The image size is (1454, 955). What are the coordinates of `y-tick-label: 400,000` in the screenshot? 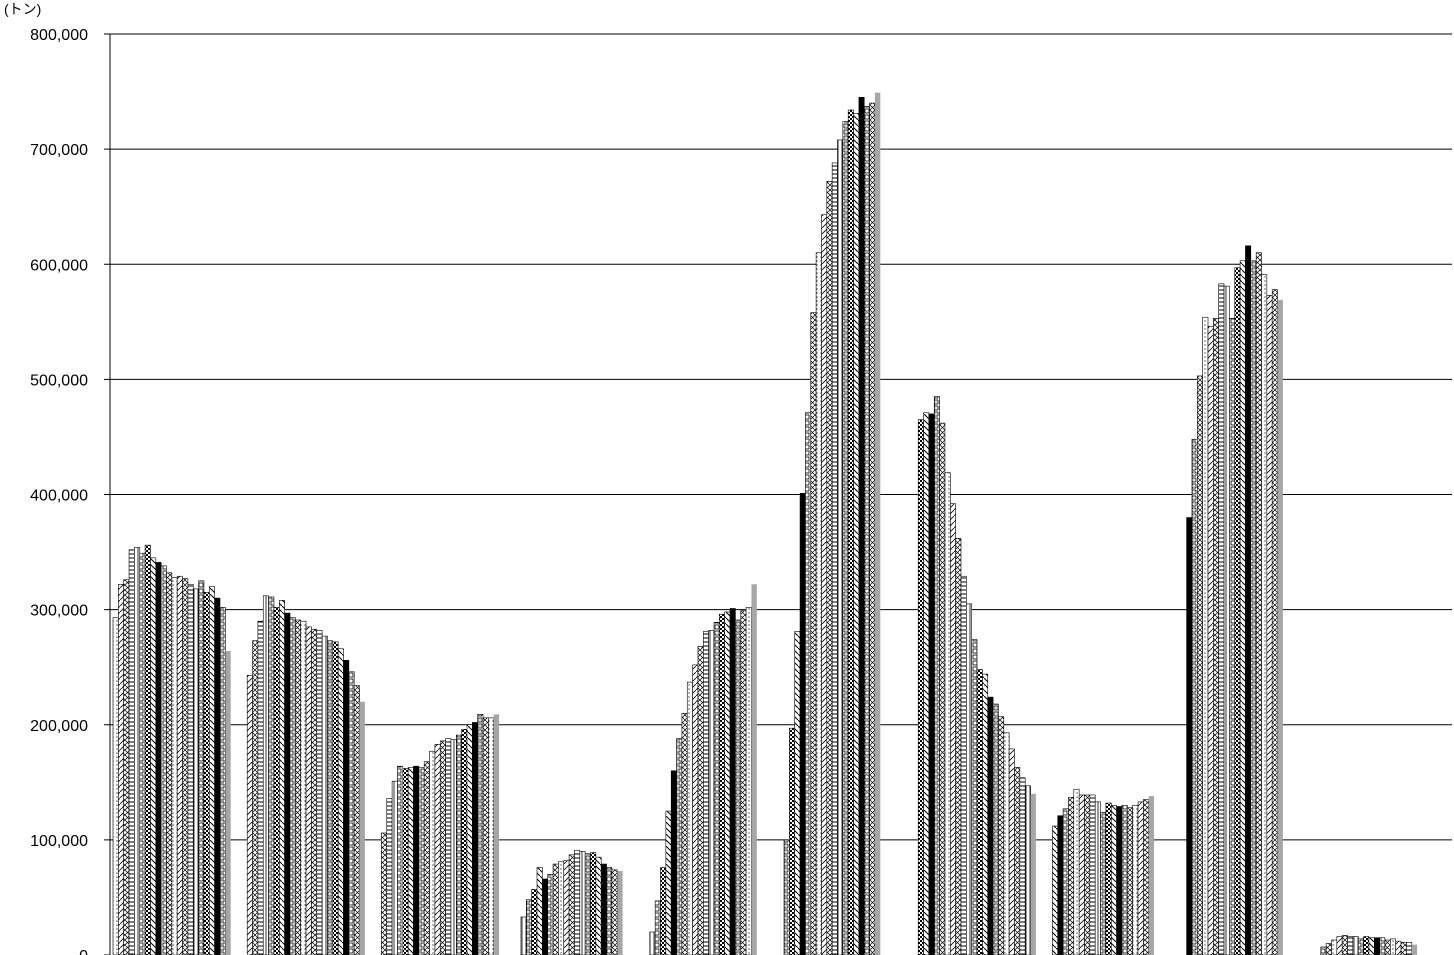 It's located at (59, 496).